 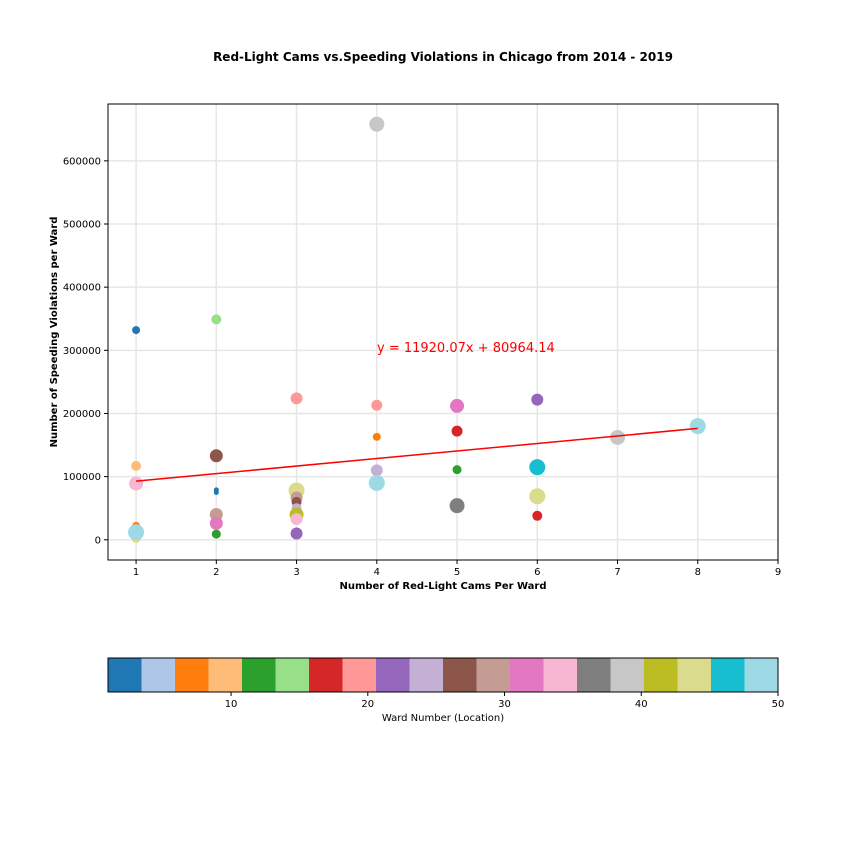 I want to click on x-tick-label: 3, so click(x=296, y=572).